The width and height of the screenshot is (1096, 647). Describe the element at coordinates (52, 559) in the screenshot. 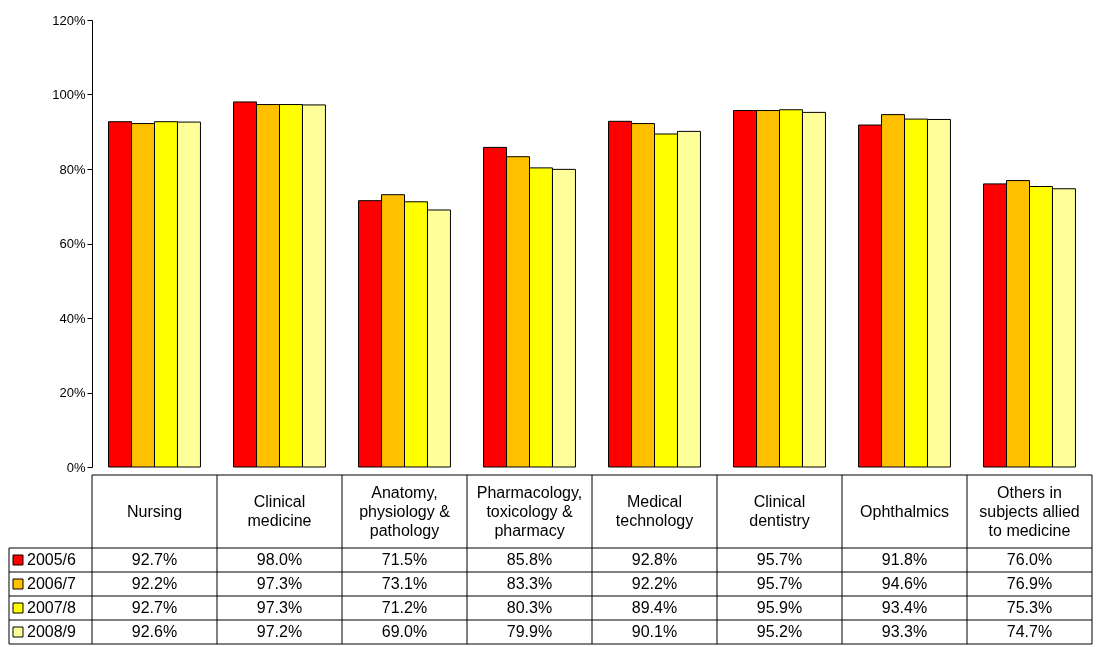

I see `legend-label: 2005/6` at that location.